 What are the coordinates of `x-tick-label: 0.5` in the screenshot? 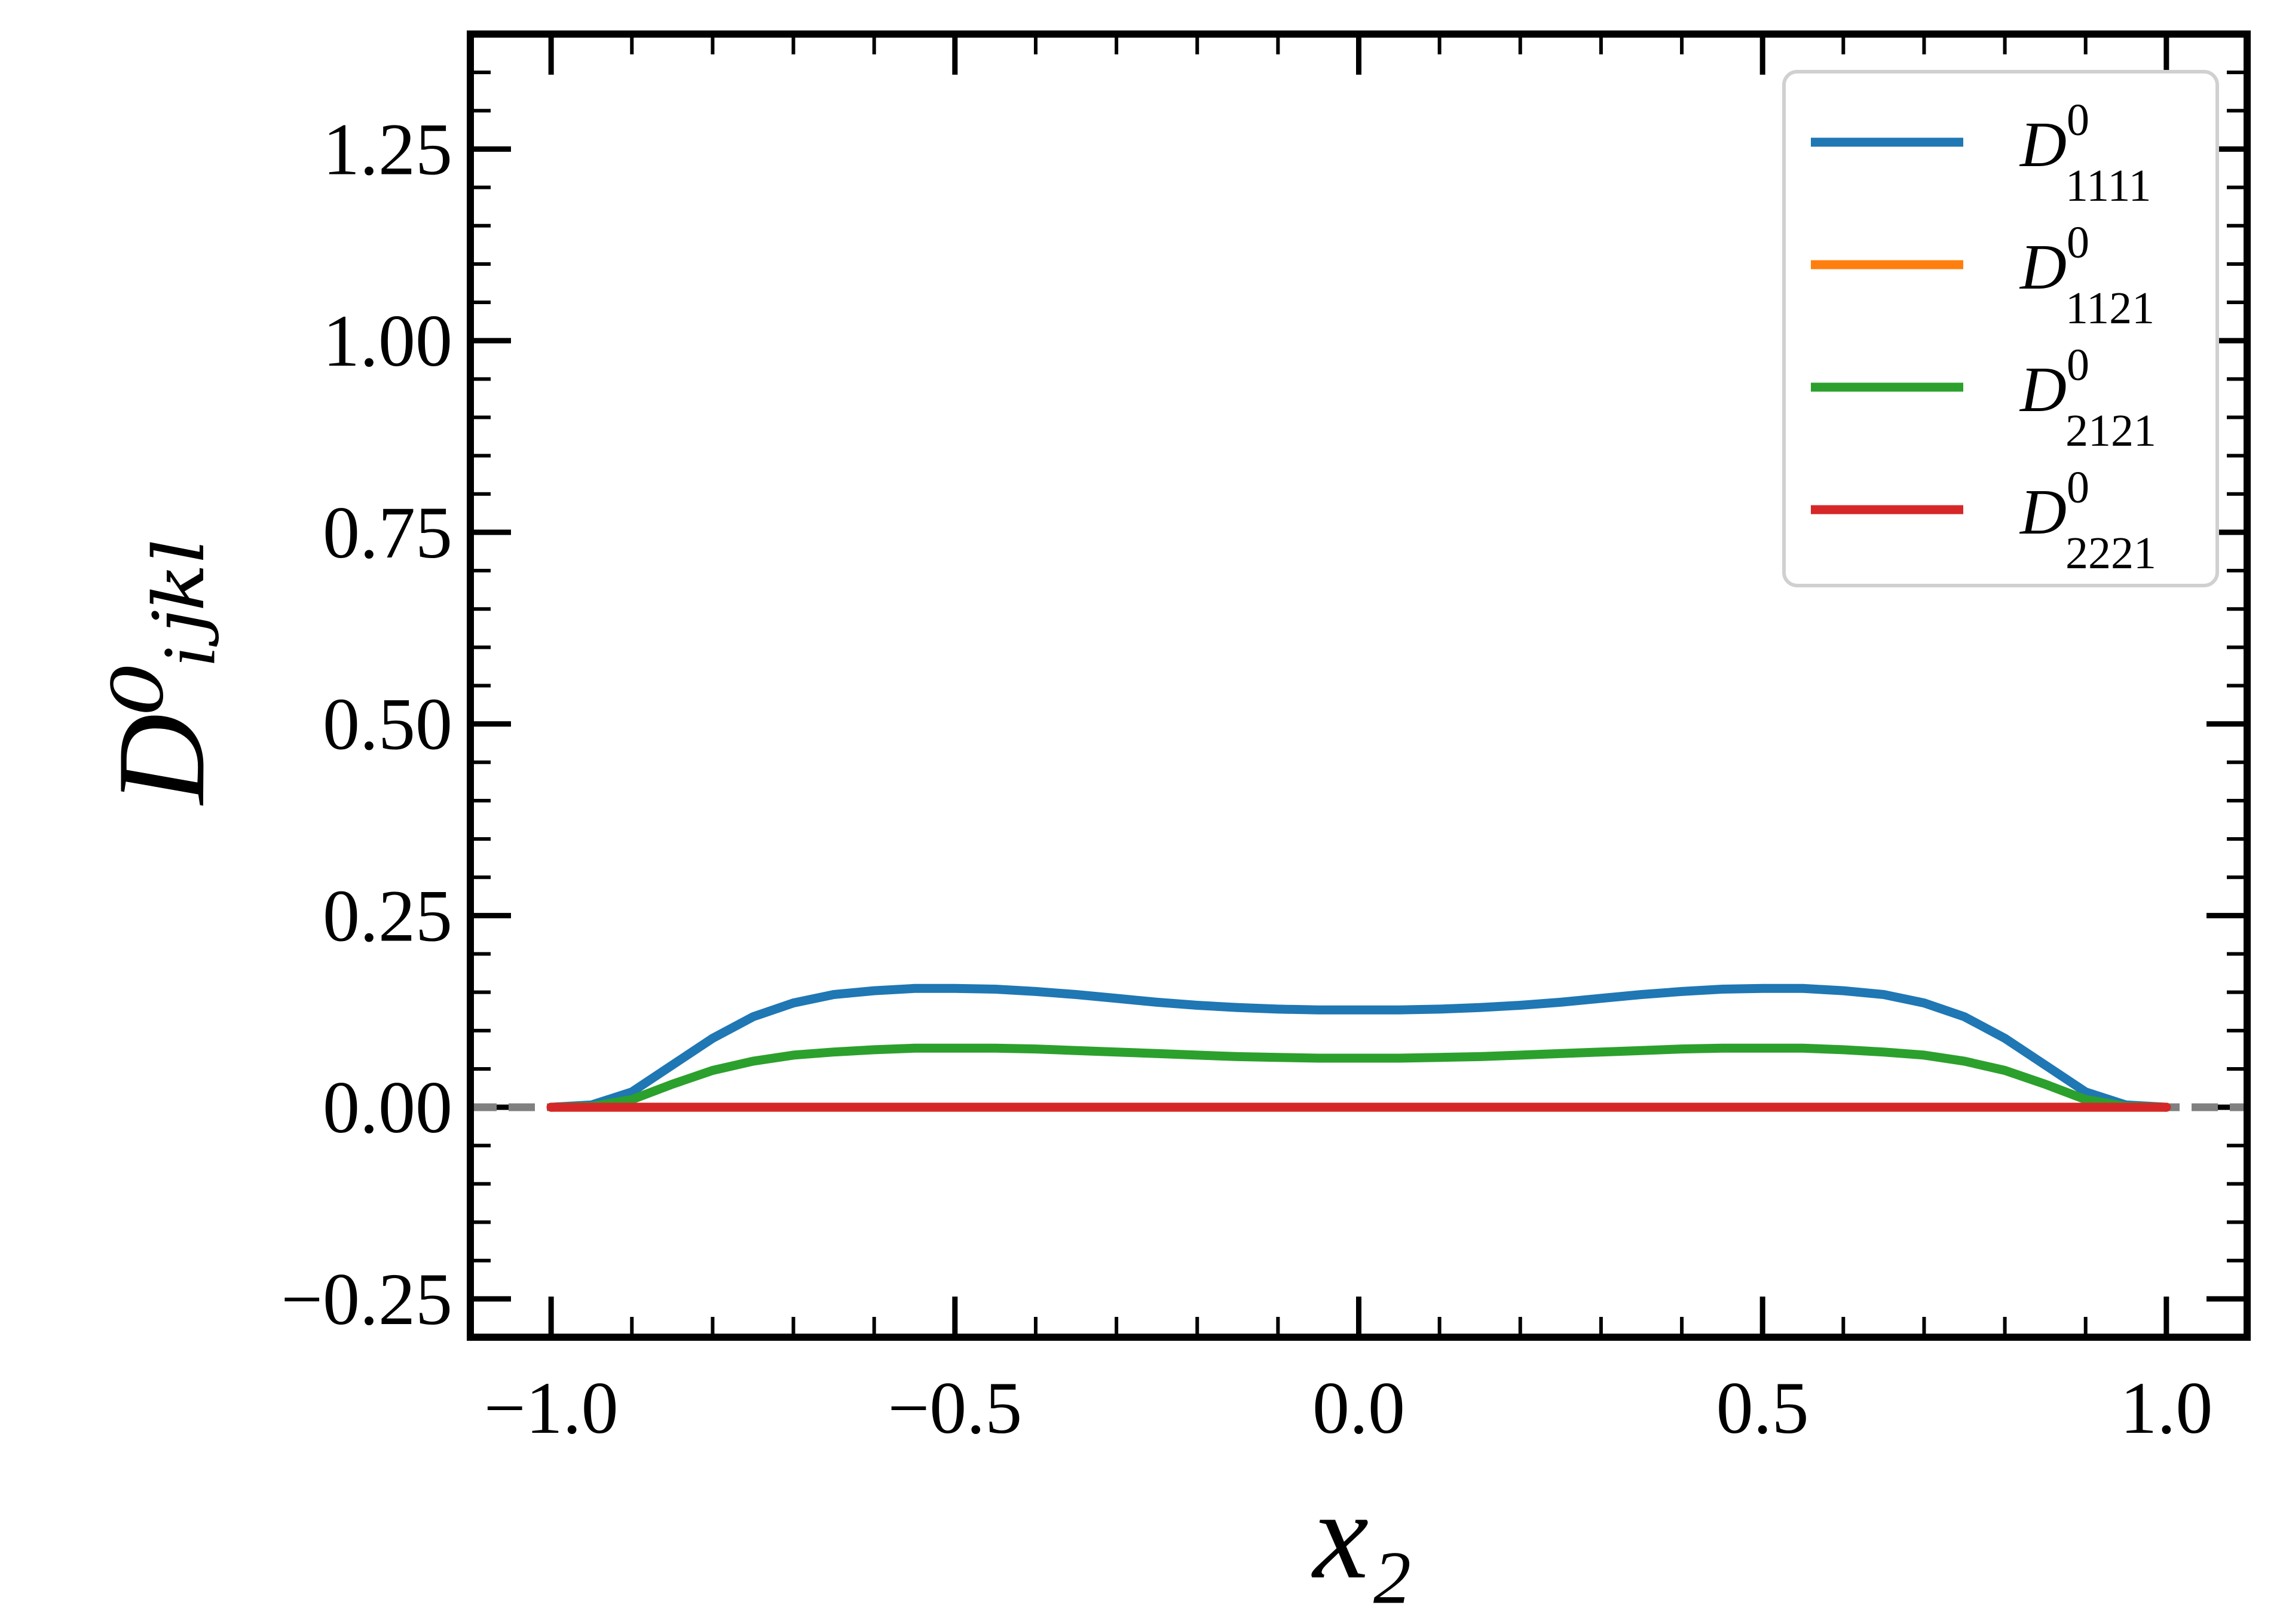 It's located at (1762, 1408).